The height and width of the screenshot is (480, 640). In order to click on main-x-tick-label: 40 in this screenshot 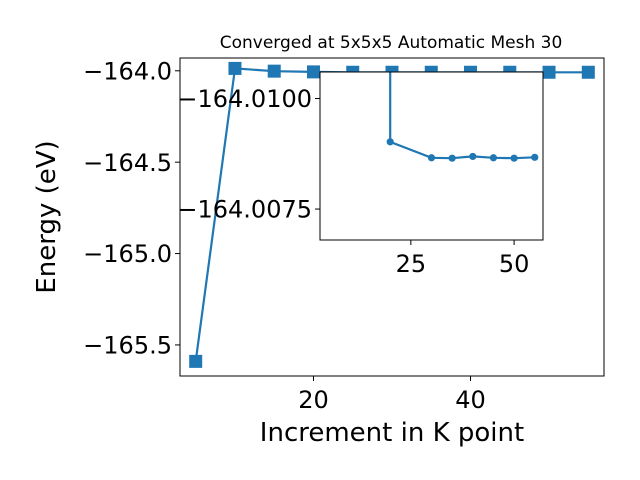, I will do `click(470, 400)`.